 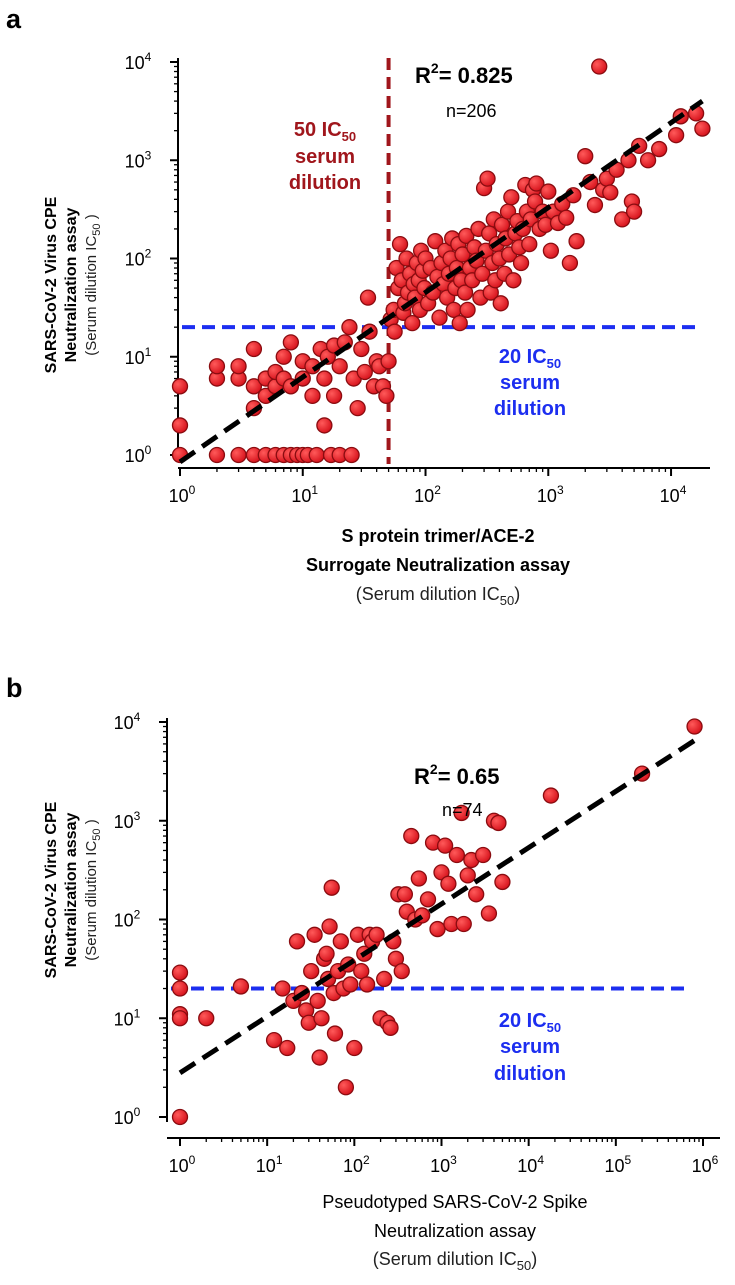 What do you see at coordinates (437, 536) in the screenshot?
I see `x-axis-label-line1: S protein trimer/ACE-2` at bounding box center [437, 536].